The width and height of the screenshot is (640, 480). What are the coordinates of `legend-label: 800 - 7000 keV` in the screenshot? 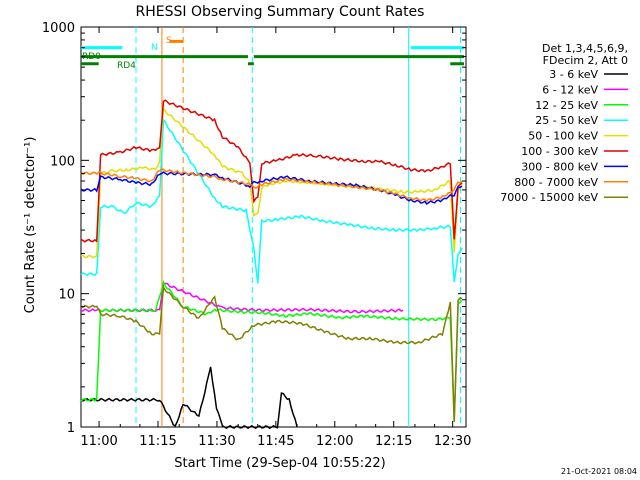 It's located at (556, 182).